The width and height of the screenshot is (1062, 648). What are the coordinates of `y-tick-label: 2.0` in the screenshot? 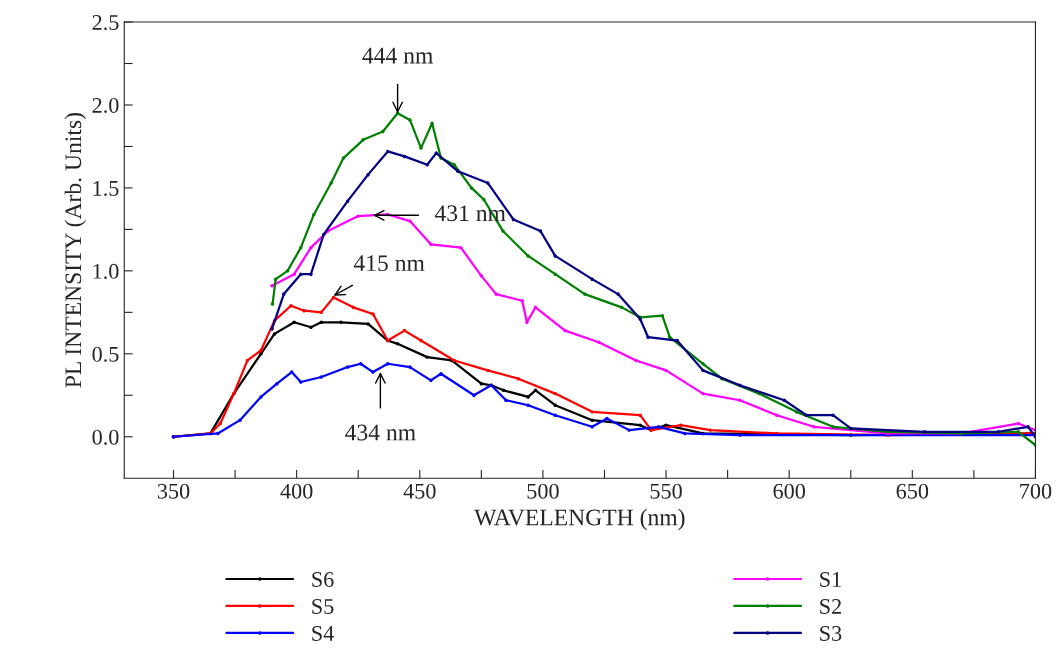 It's located at (105, 105).